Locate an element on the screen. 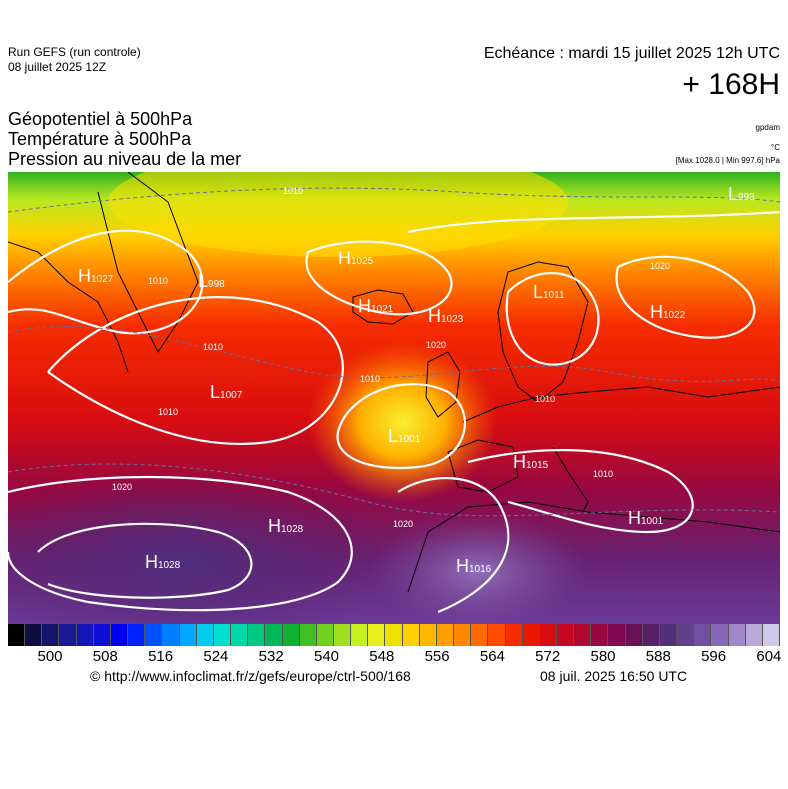 This screenshot has width=788, height=789. coast-iceland is located at coordinates (383, 307).